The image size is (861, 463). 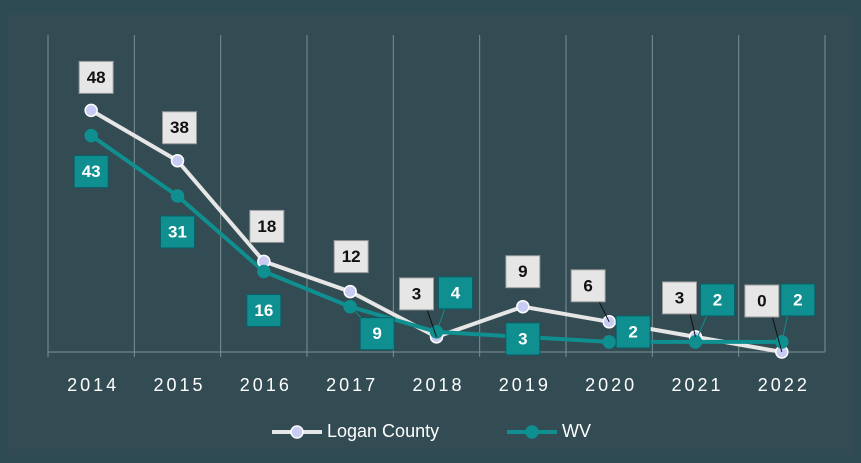 What do you see at coordinates (784, 385) in the screenshot?
I see `x-tick-label: 2022` at bounding box center [784, 385].